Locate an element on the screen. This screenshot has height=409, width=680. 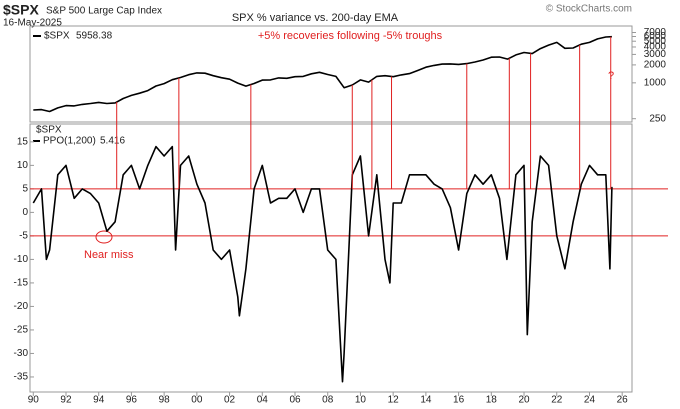
date: 16-May-2025 is located at coordinates (32, 23).